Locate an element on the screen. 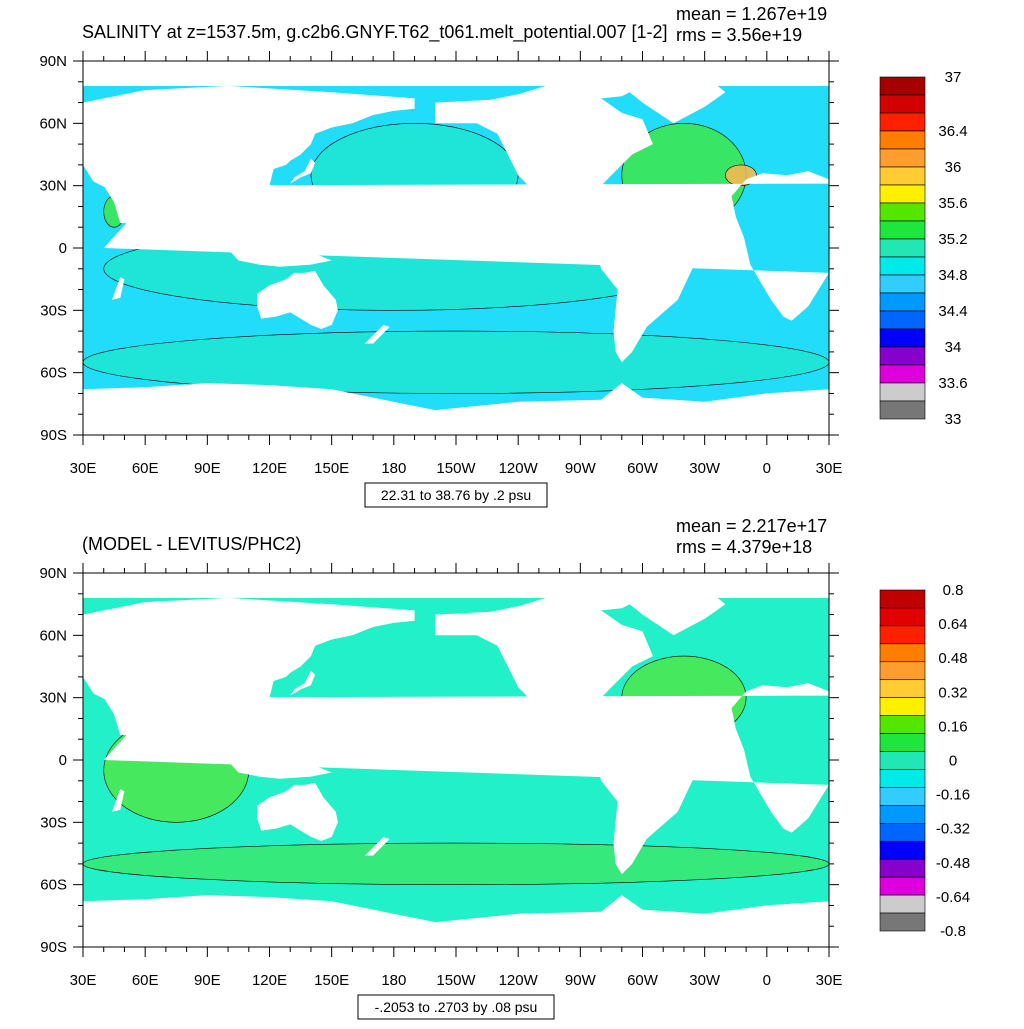 The height and width of the screenshot is (1029, 1024). colorbar-label: -0.48 is located at coordinates (953, 863).